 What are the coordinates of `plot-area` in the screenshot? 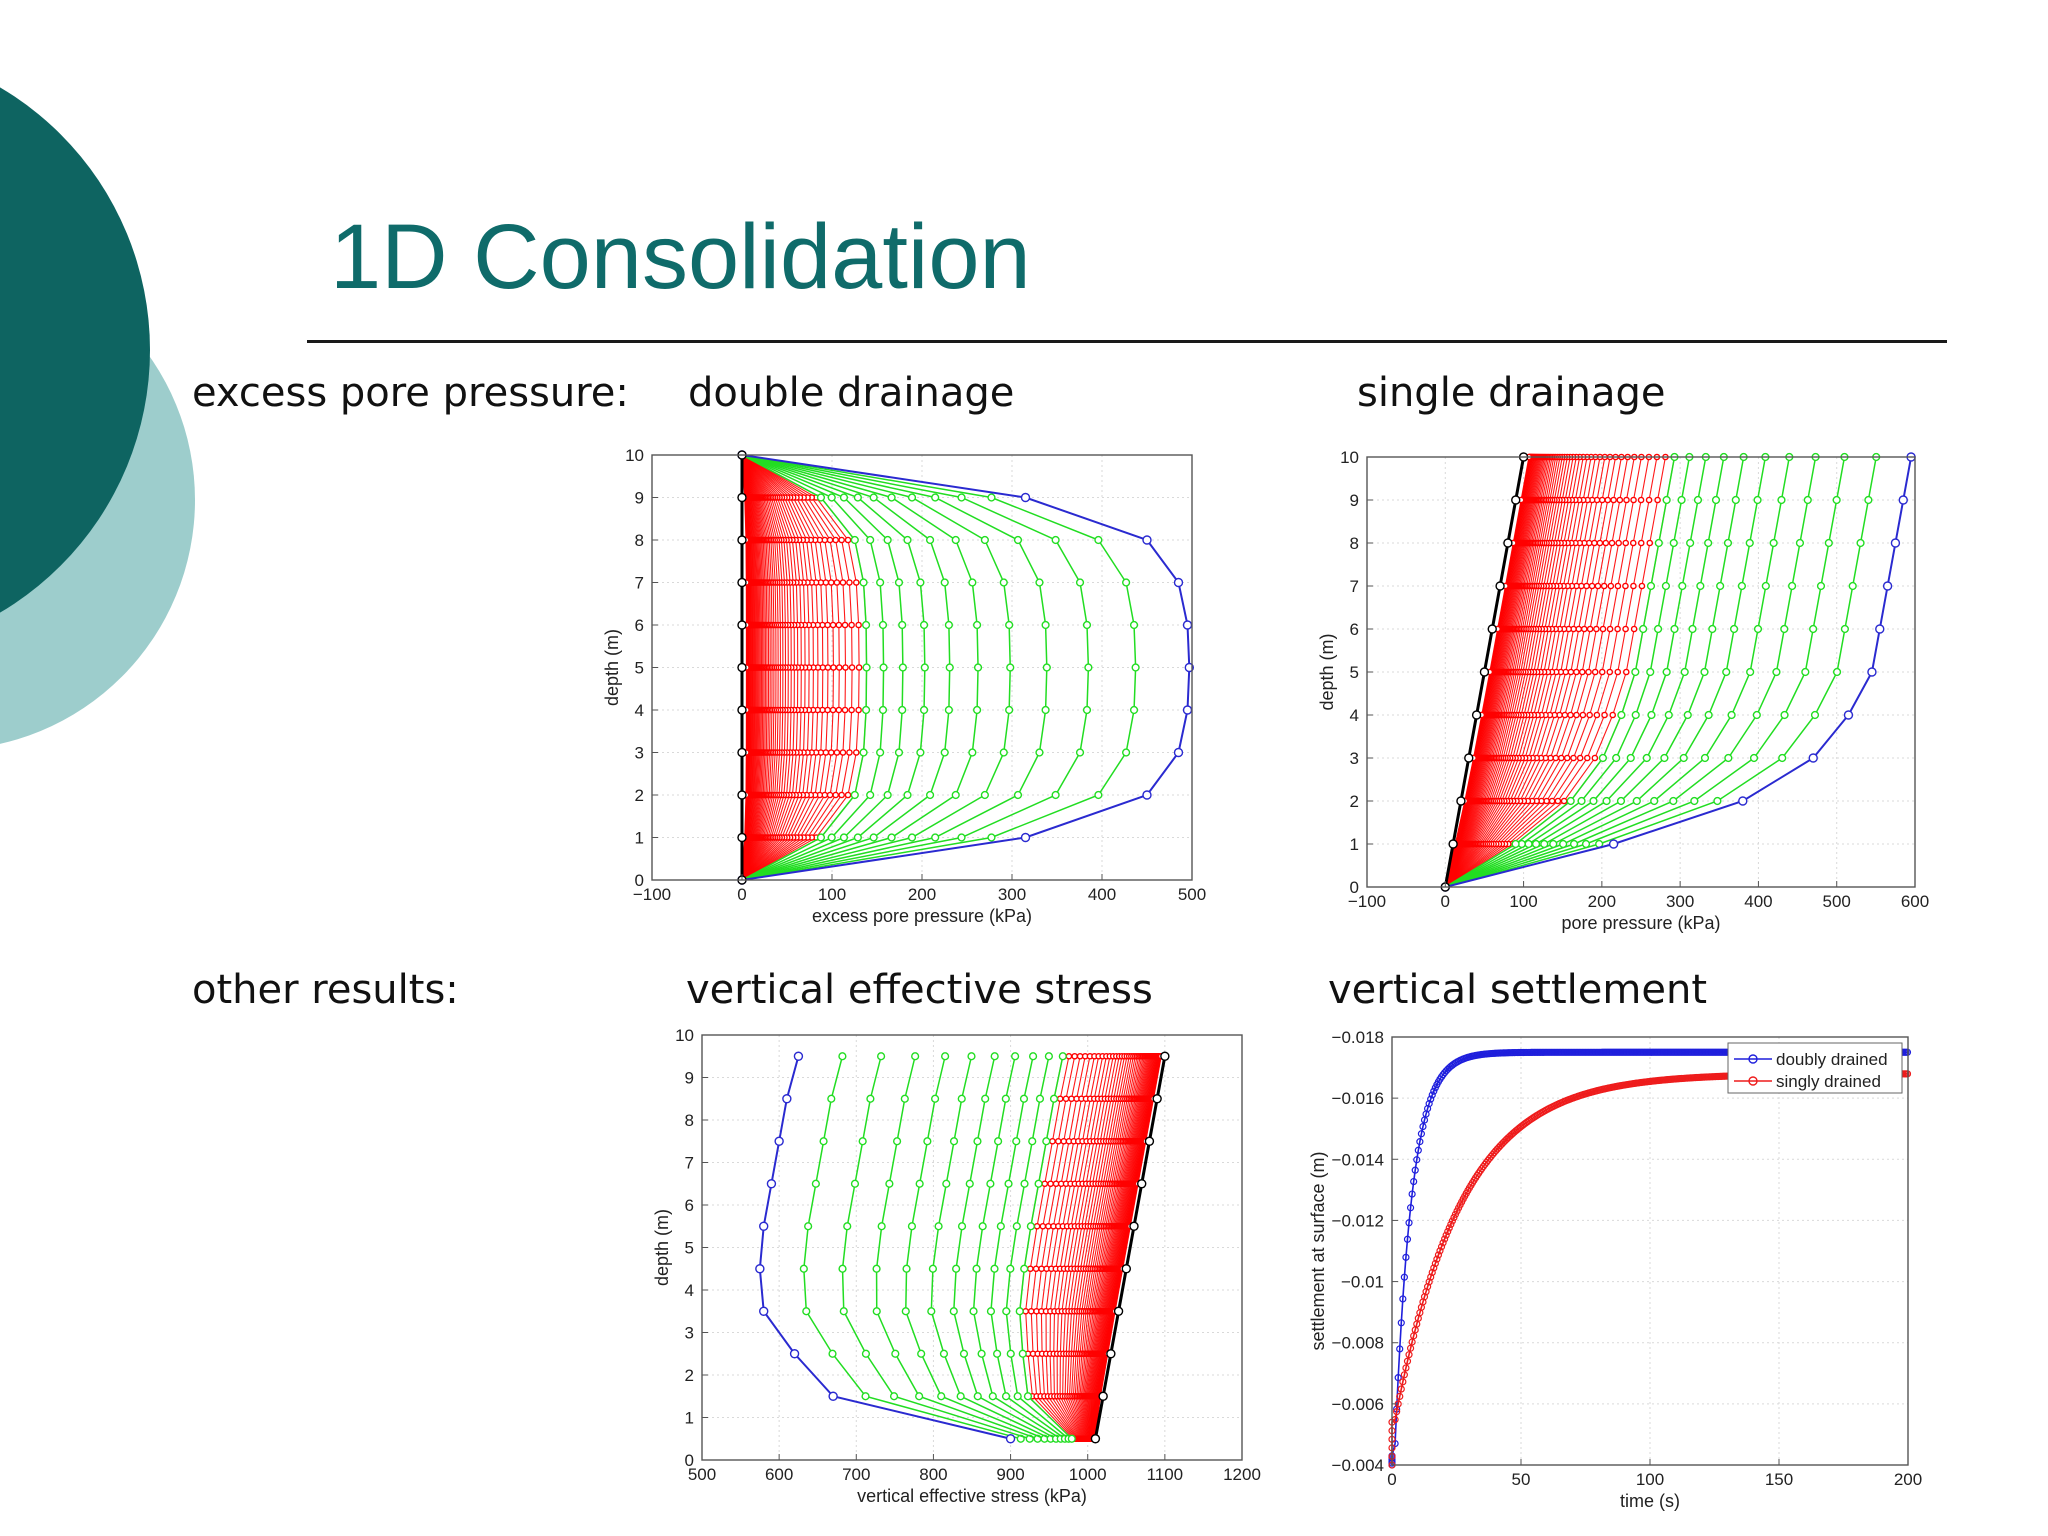 It's located at (1650, 1251).